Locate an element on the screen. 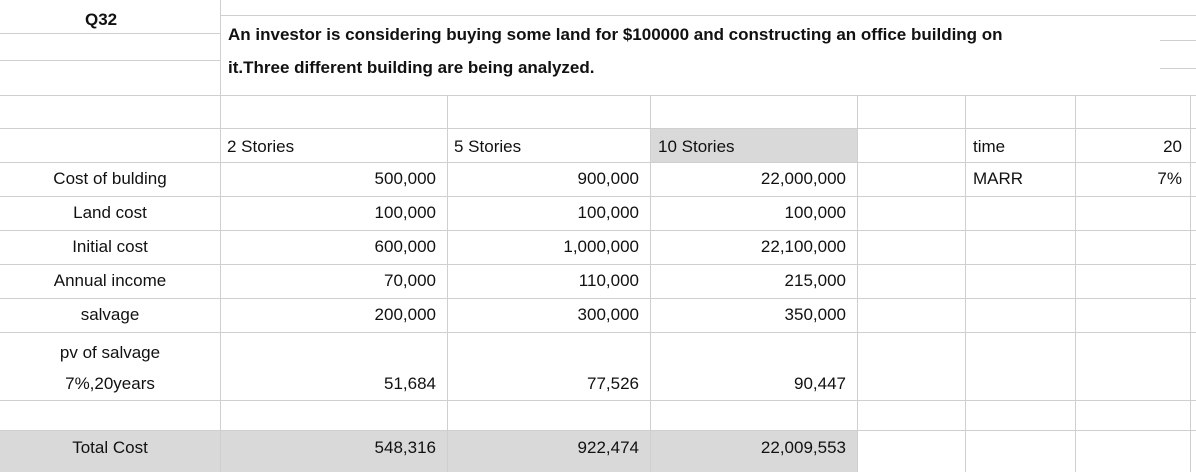  cell-value: 22,009,553 is located at coordinates (803, 447).